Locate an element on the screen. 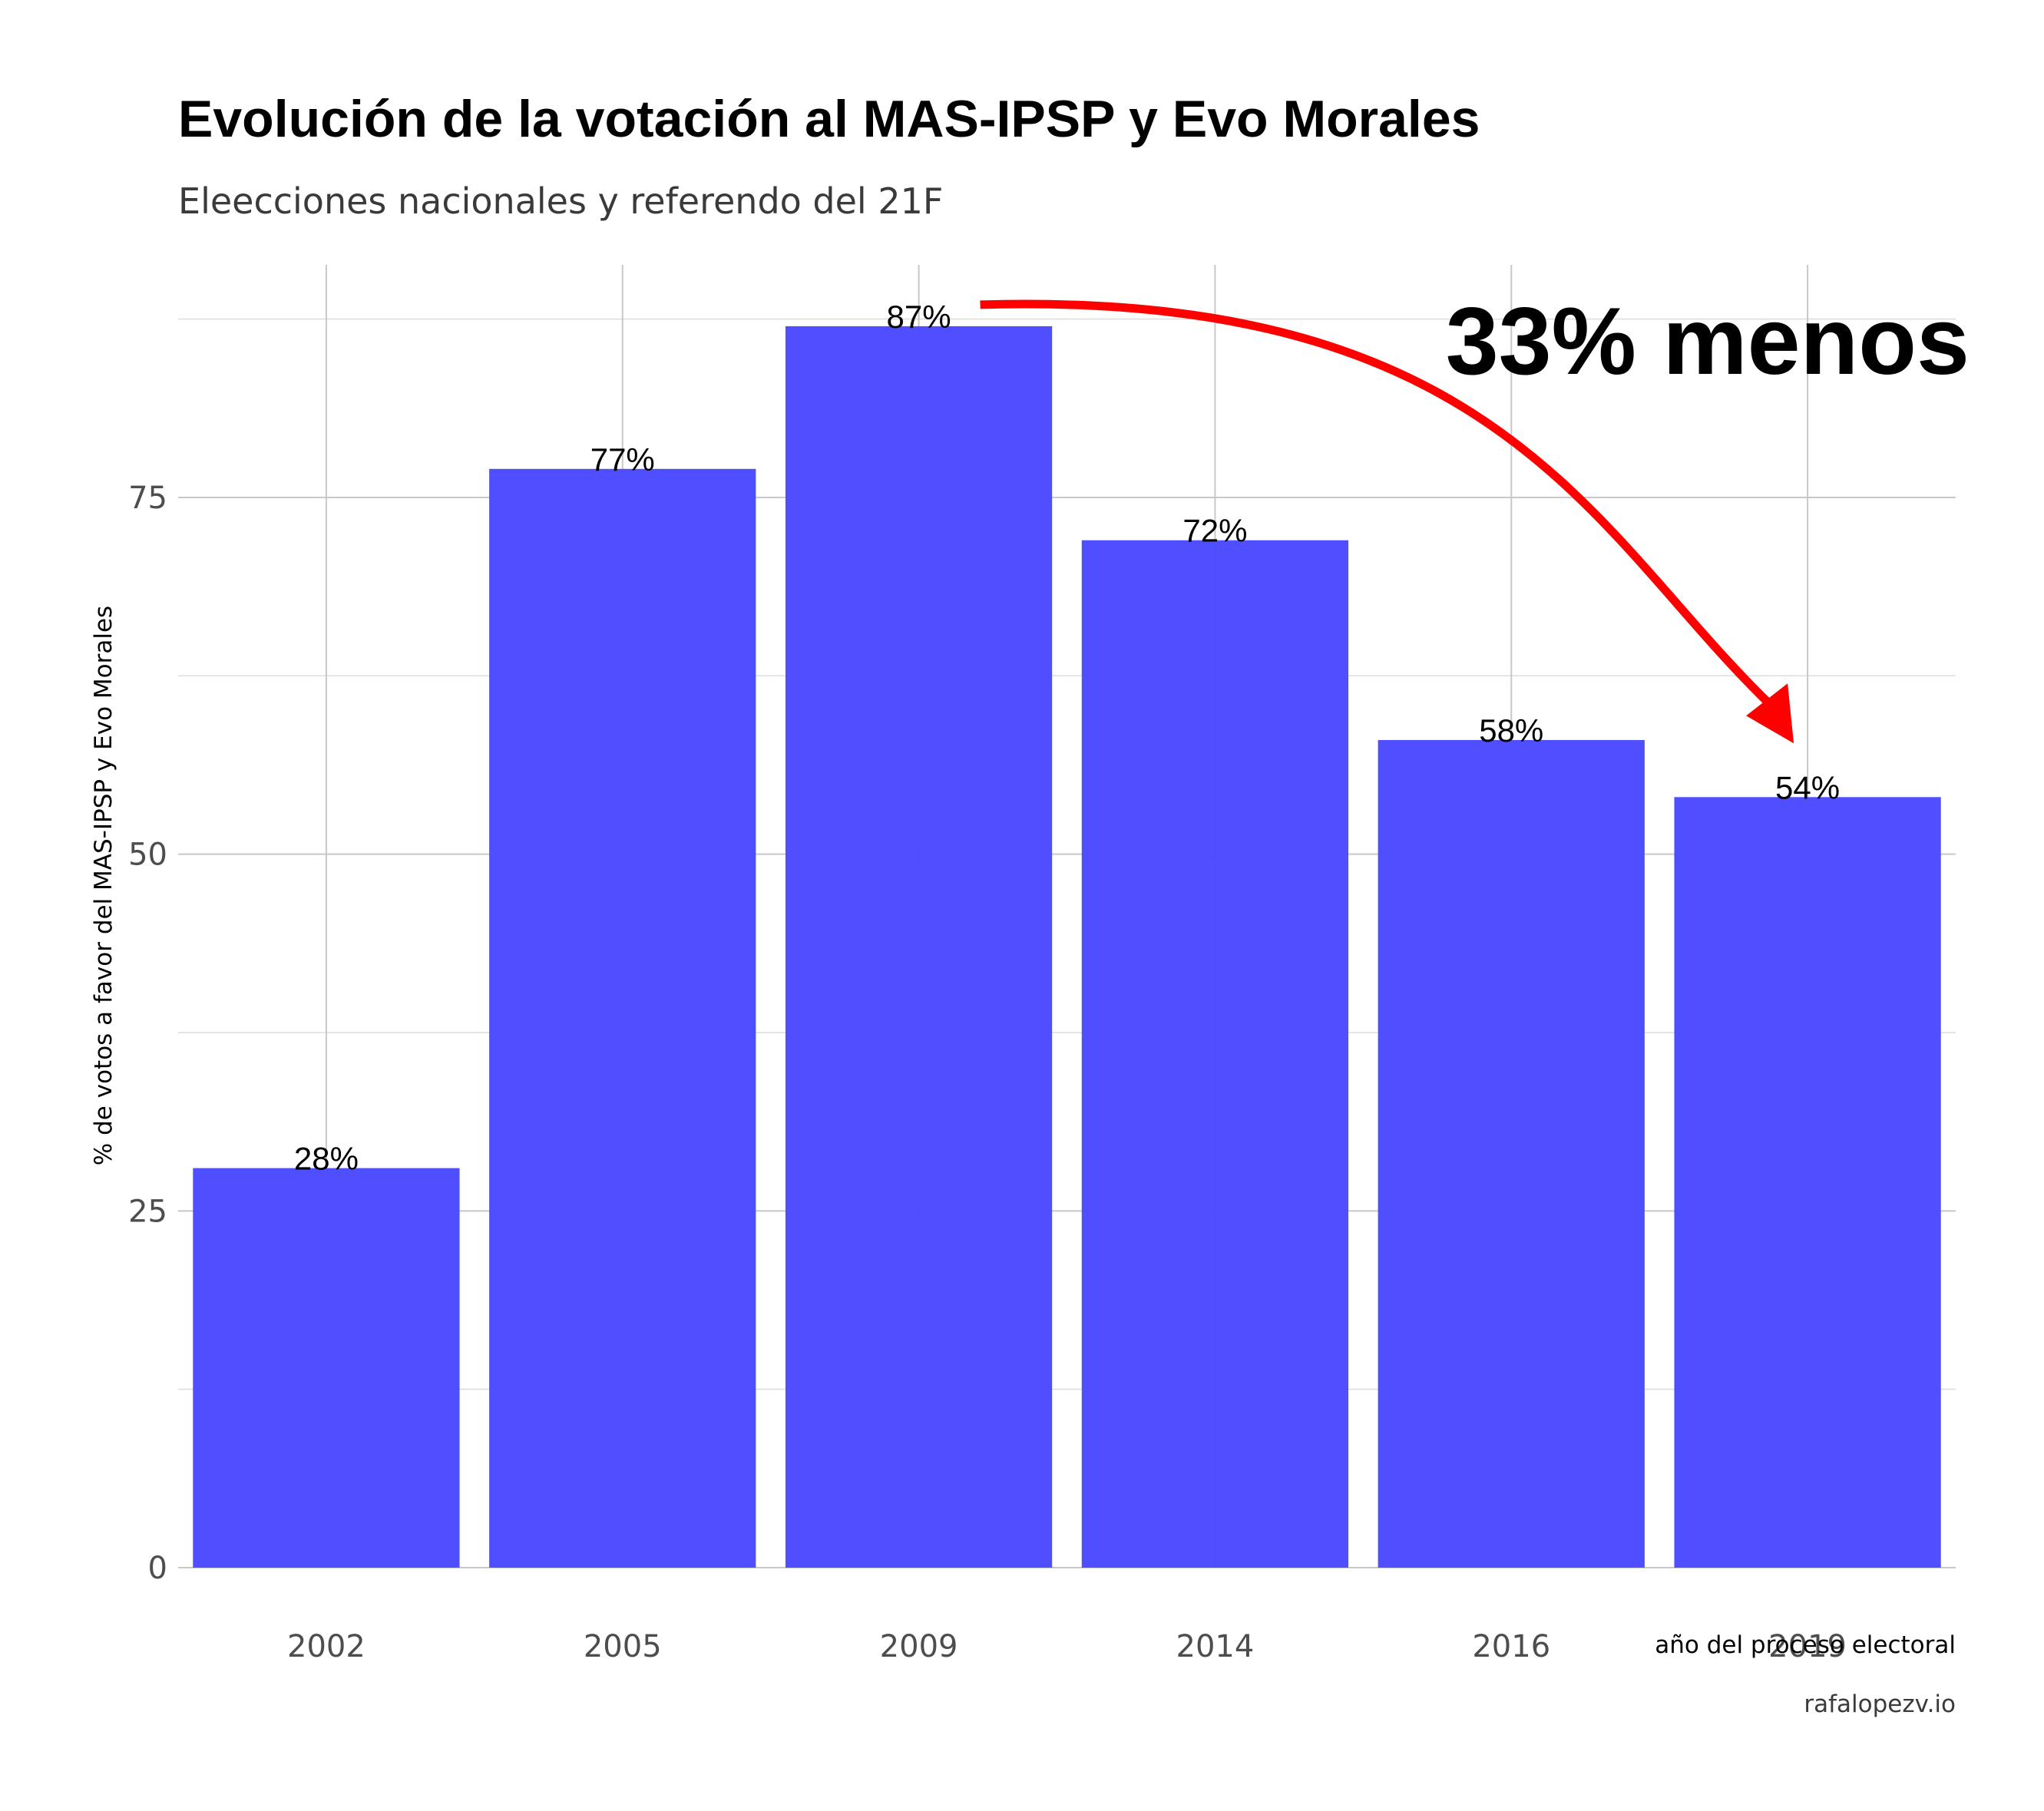  bar-2014 is located at coordinates (1215, 1054).